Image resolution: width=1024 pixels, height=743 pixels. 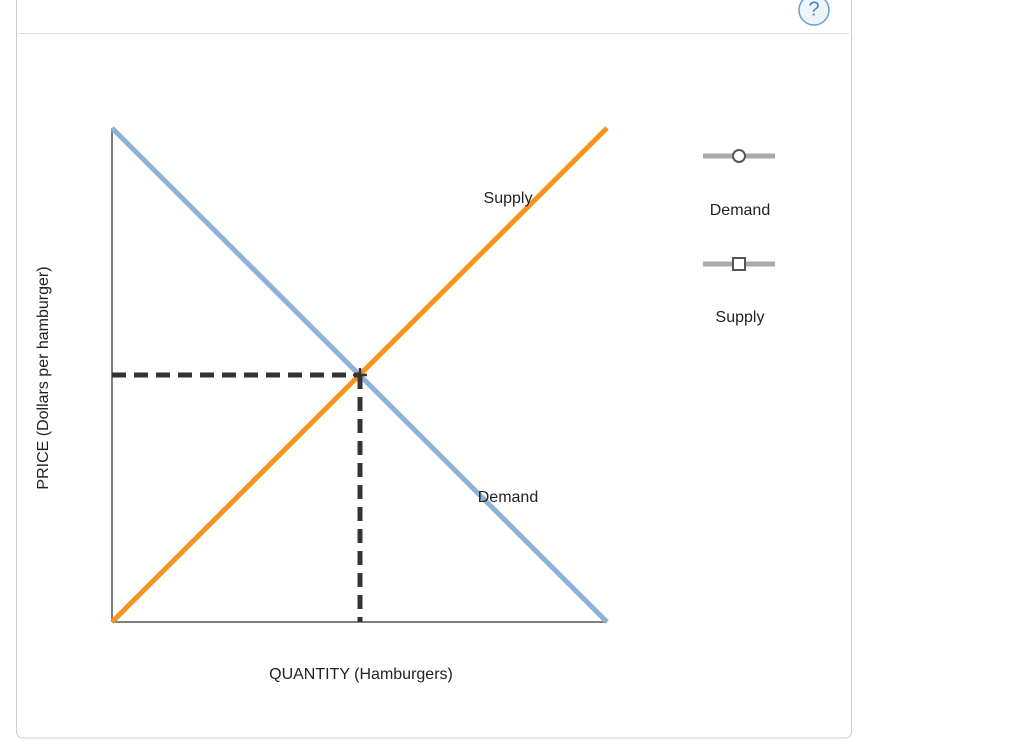 I want to click on supply-label: Supply, so click(x=508, y=198).